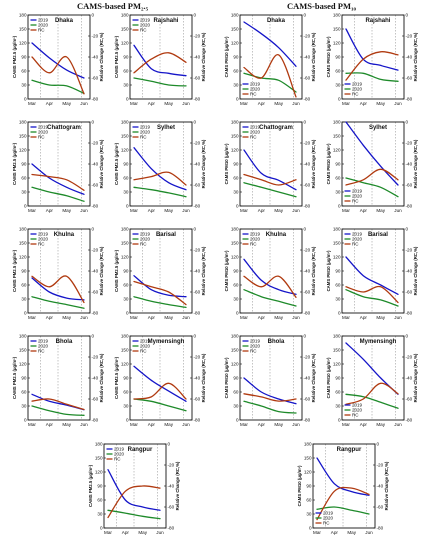 This screenshot has width=432, height=550. What do you see at coordinates (378, 342) in the screenshot?
I see `panel-title: Mymensingh` at bounding box center [378, 342].